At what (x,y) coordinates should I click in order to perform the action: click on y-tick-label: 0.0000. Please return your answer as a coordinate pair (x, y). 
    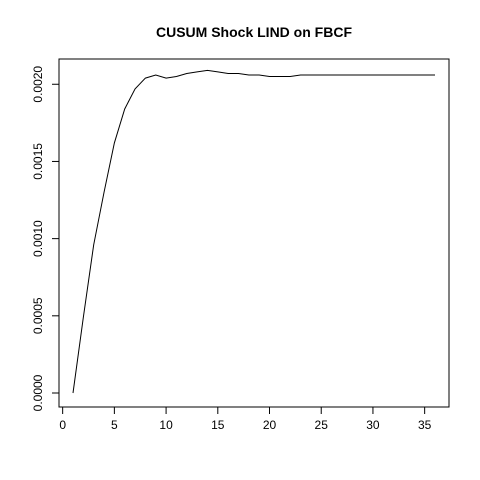
    Looking at the image, I should click on (38, 392).